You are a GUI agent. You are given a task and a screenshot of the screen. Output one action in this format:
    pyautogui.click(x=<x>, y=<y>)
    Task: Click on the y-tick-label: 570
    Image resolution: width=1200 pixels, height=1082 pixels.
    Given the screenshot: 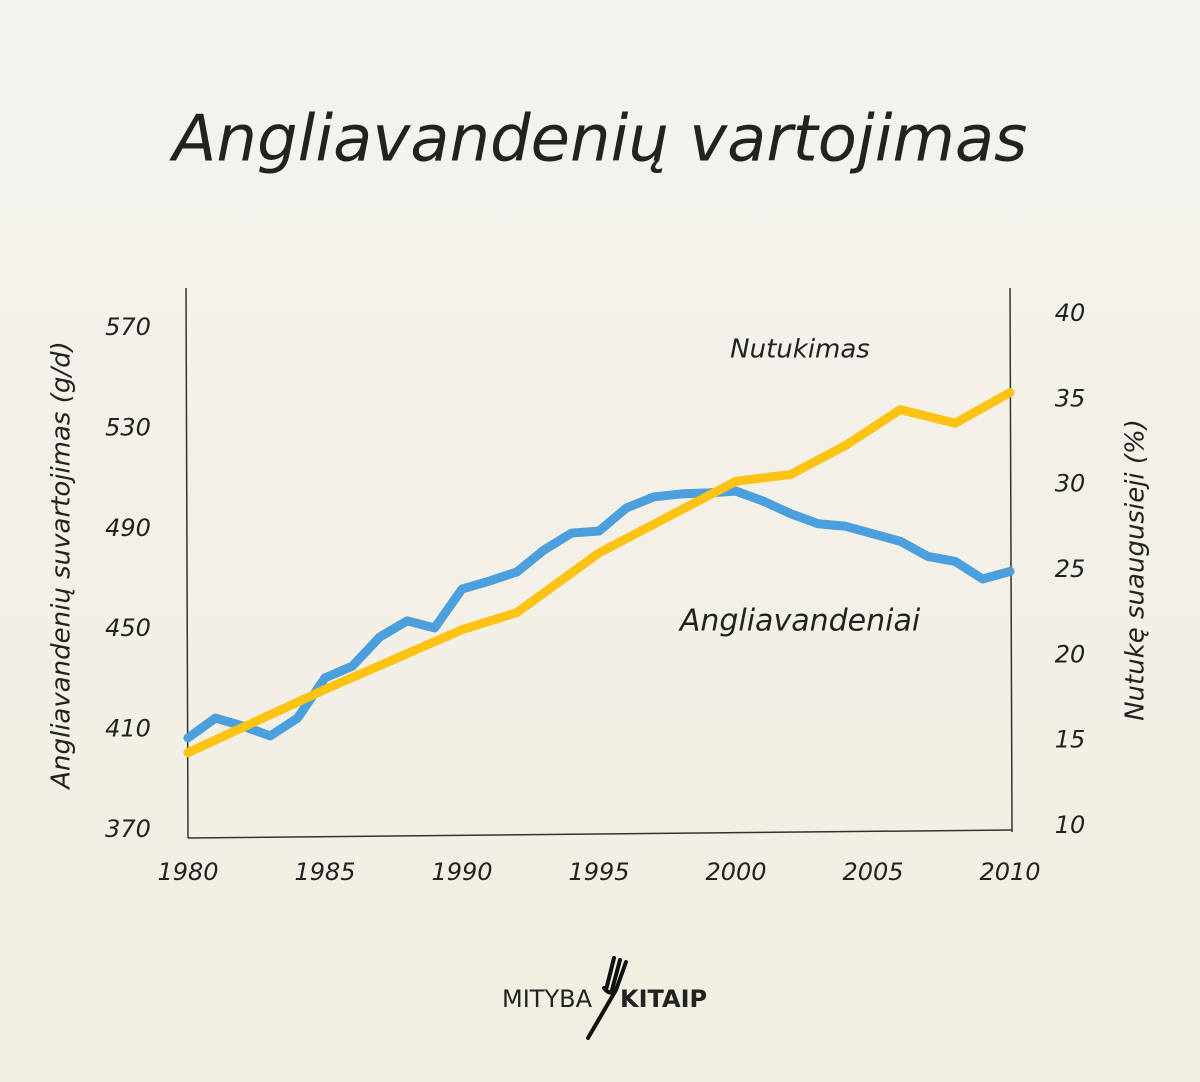 What is the action you would take?
    pyautogui.click(x=128, y=327)
    